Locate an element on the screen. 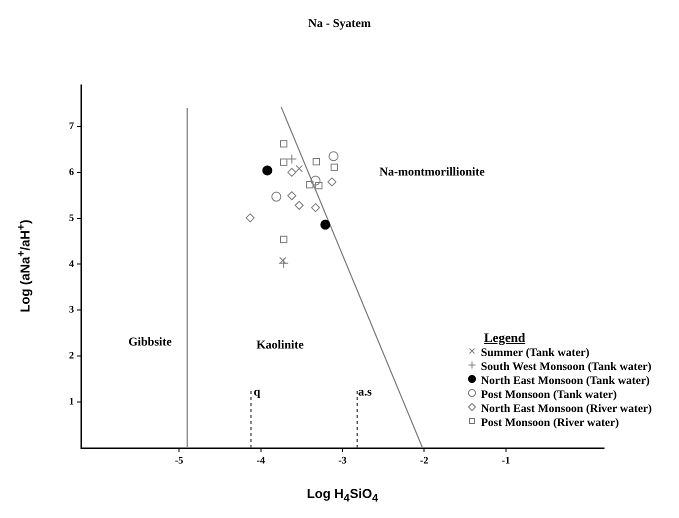  legend-label: Post Monsoon (River water) is located at coordinates (549, 423).